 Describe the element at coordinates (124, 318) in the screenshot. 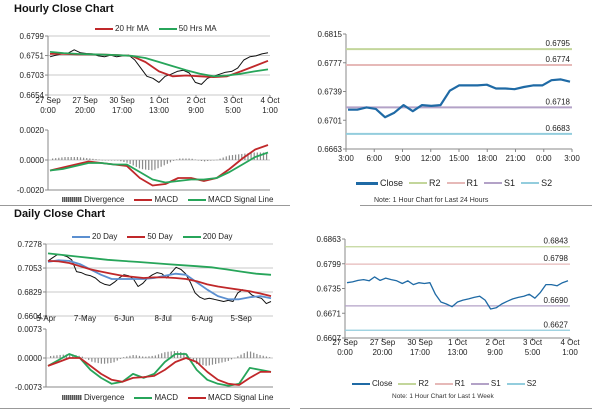

I see `x-tick-label: 6-Jun` at that location.